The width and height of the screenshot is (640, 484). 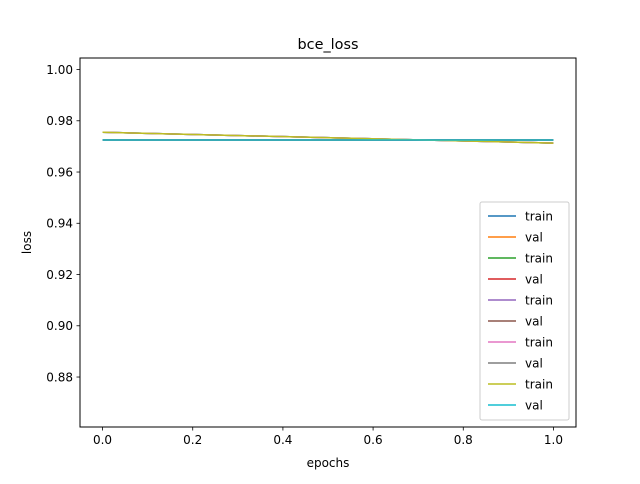 I want to click on legend: train val train val train val train val train val, so click(x=524, y=311).